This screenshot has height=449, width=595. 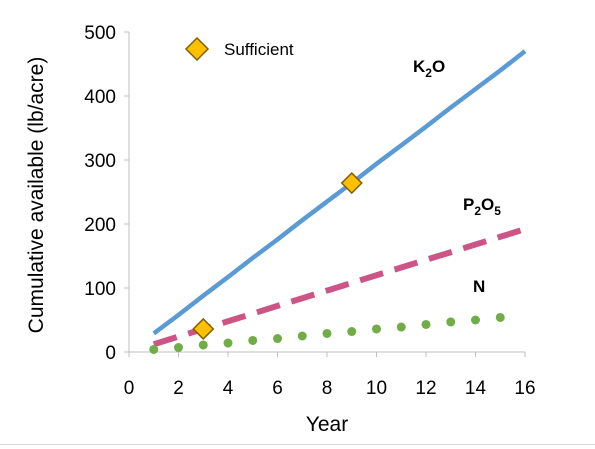 I want to click on legend-marker-diamond, so click(x=197, y=49).